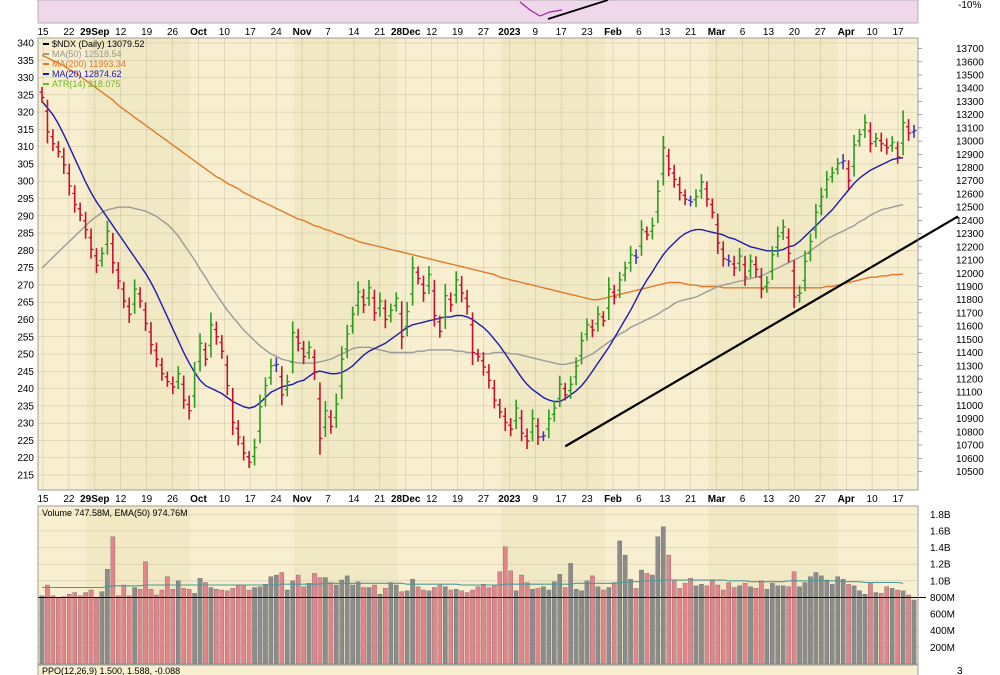 The width and height of the screenshot is (1000, 675). What do you see at coordinates (89, 64) in the screenshot?
I see `legend-entry: MA(200) 11993.34` at bounding box center [89, 64].